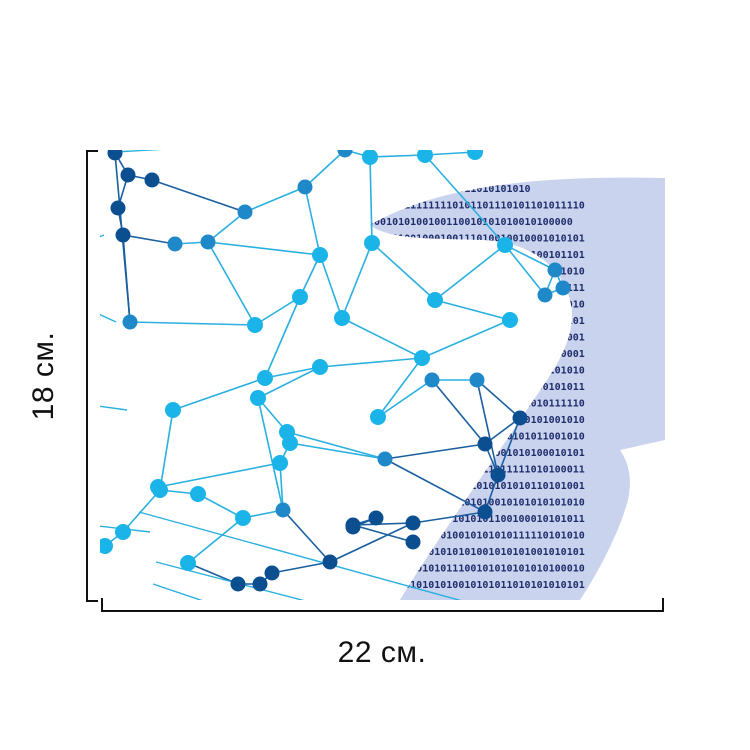 Image resolution: width=750 pixels, height=750 pixels. What do you see at coordinates (473, 206) in the screenshot?
I see `binary-row: 0101100111111110101101110101101011110` at bounding box center [473, 206].